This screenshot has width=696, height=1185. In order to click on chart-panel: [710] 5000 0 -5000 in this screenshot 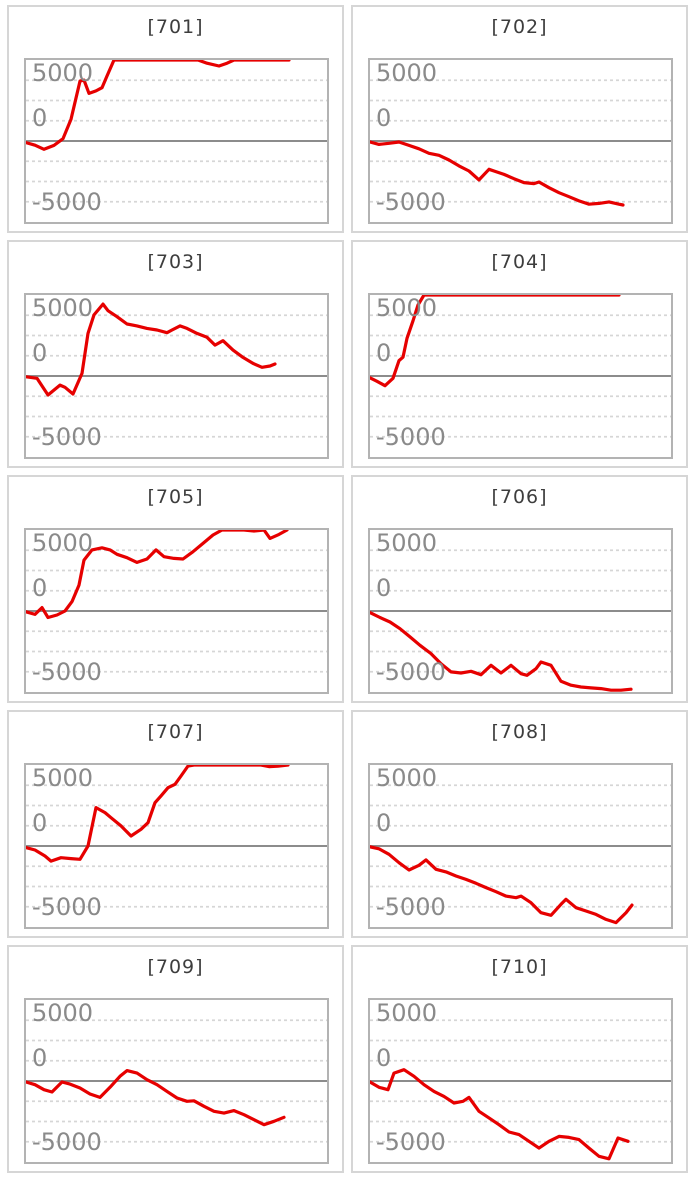, I will do `click(519, 1059)`.